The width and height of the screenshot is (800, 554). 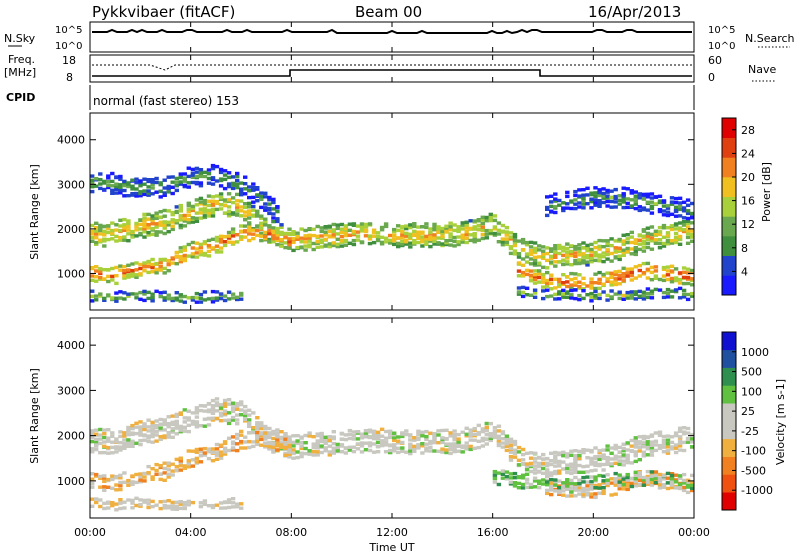 What do you see at coordinates (71, 273) in the screenshot?
I see `power-y-tick-label: 1000` at bounding box center [71, 273].